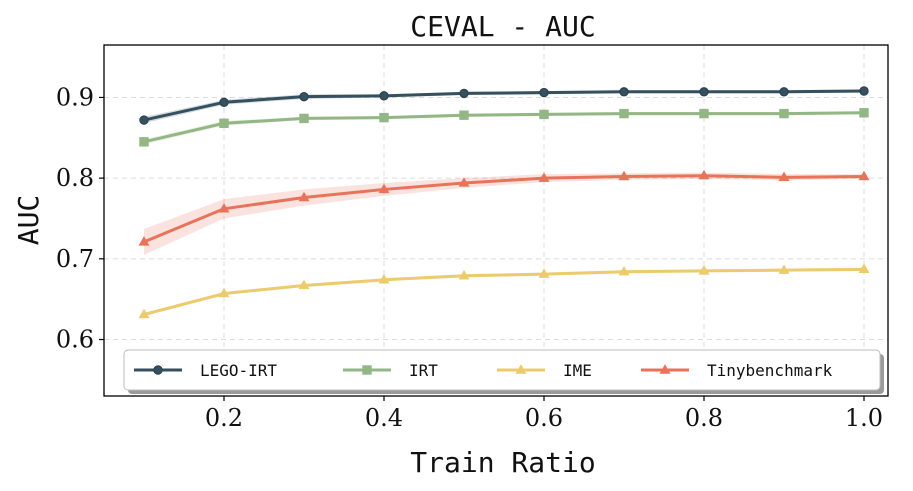 This screenshot has height=491, width=913. Describe the element at coordinates (75, 259) in the screenshot. I see `y-tick-label: 0.7` at that location.